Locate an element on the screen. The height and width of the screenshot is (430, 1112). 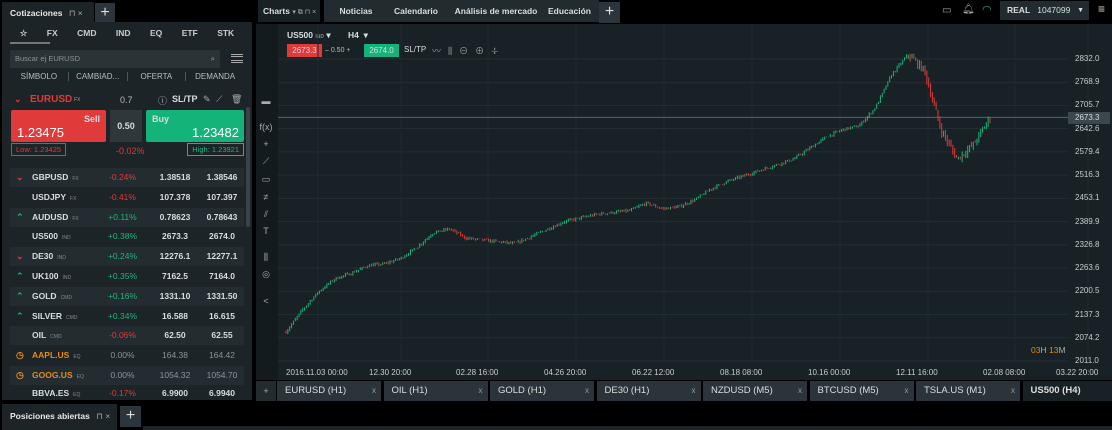
row-ask: 2674.0 is located at coordinates (222, 236).